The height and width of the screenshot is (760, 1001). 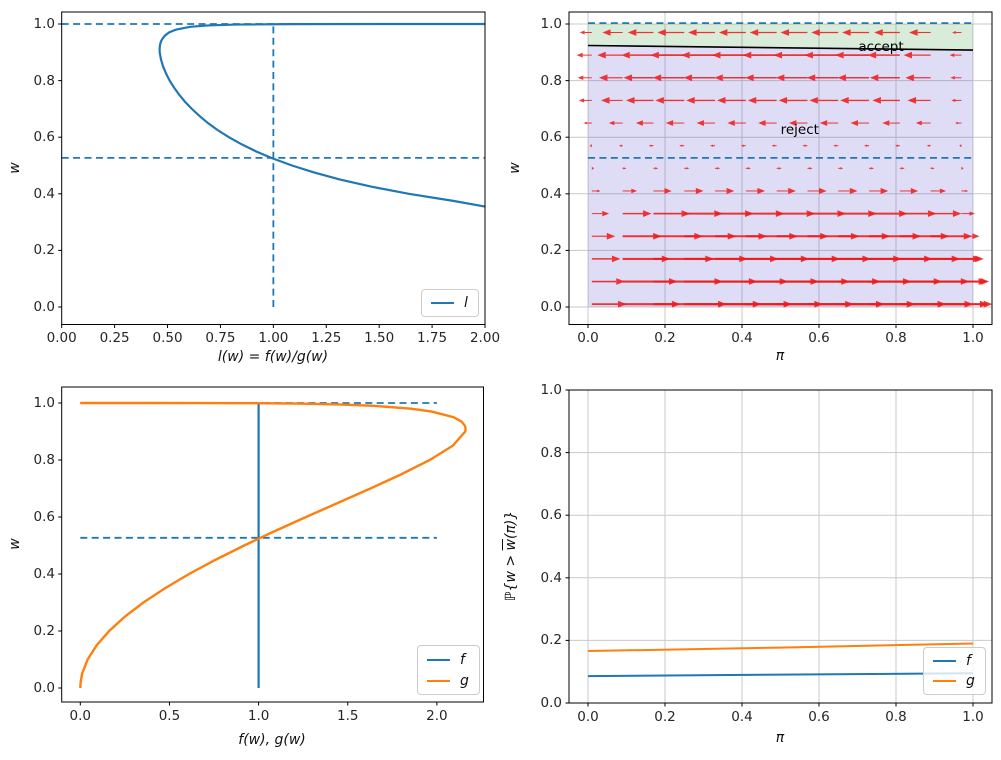 I want to click on x-tick-label: 2.00, so click(x=485, y=338).